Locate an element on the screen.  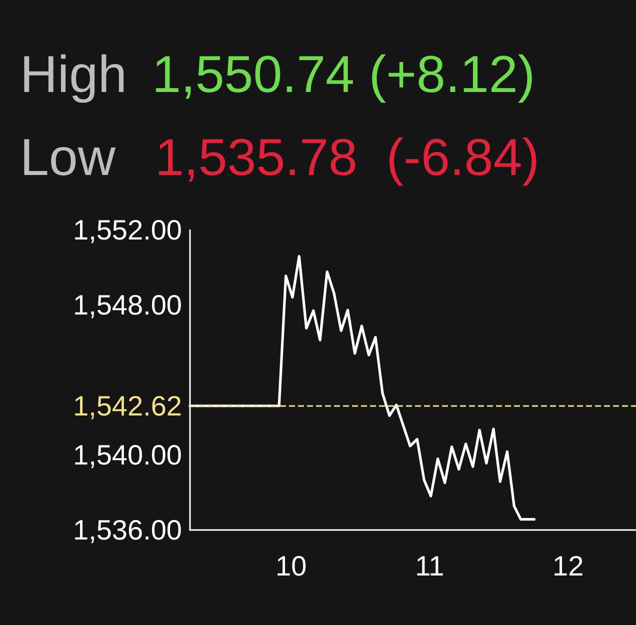
y-tick-label: 1,548.00 is located at coordinates (127, 305).